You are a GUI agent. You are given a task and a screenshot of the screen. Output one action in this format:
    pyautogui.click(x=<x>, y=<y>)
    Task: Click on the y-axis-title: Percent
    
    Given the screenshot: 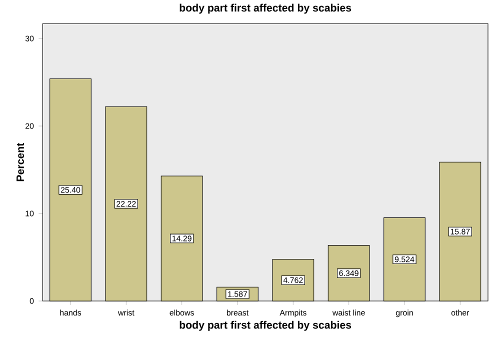 What is the action you would take?
    pyautogui.click(x=20, y=162)
    